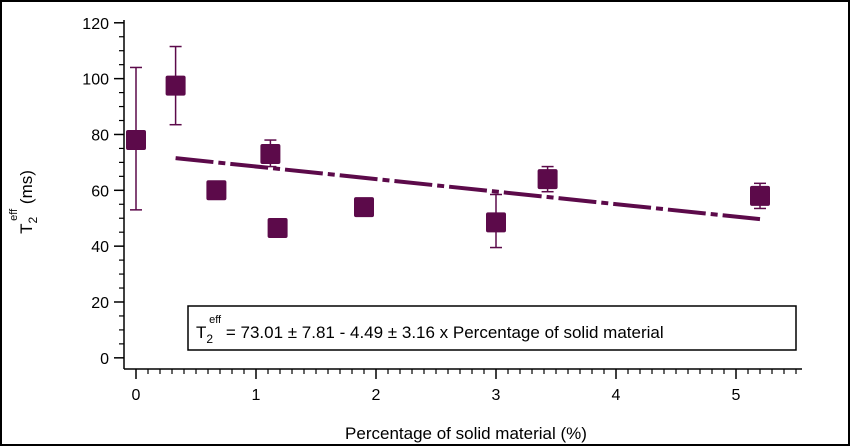 This screenshot has height=446, width=850. I want to click on fit-line, so click(468, 189).